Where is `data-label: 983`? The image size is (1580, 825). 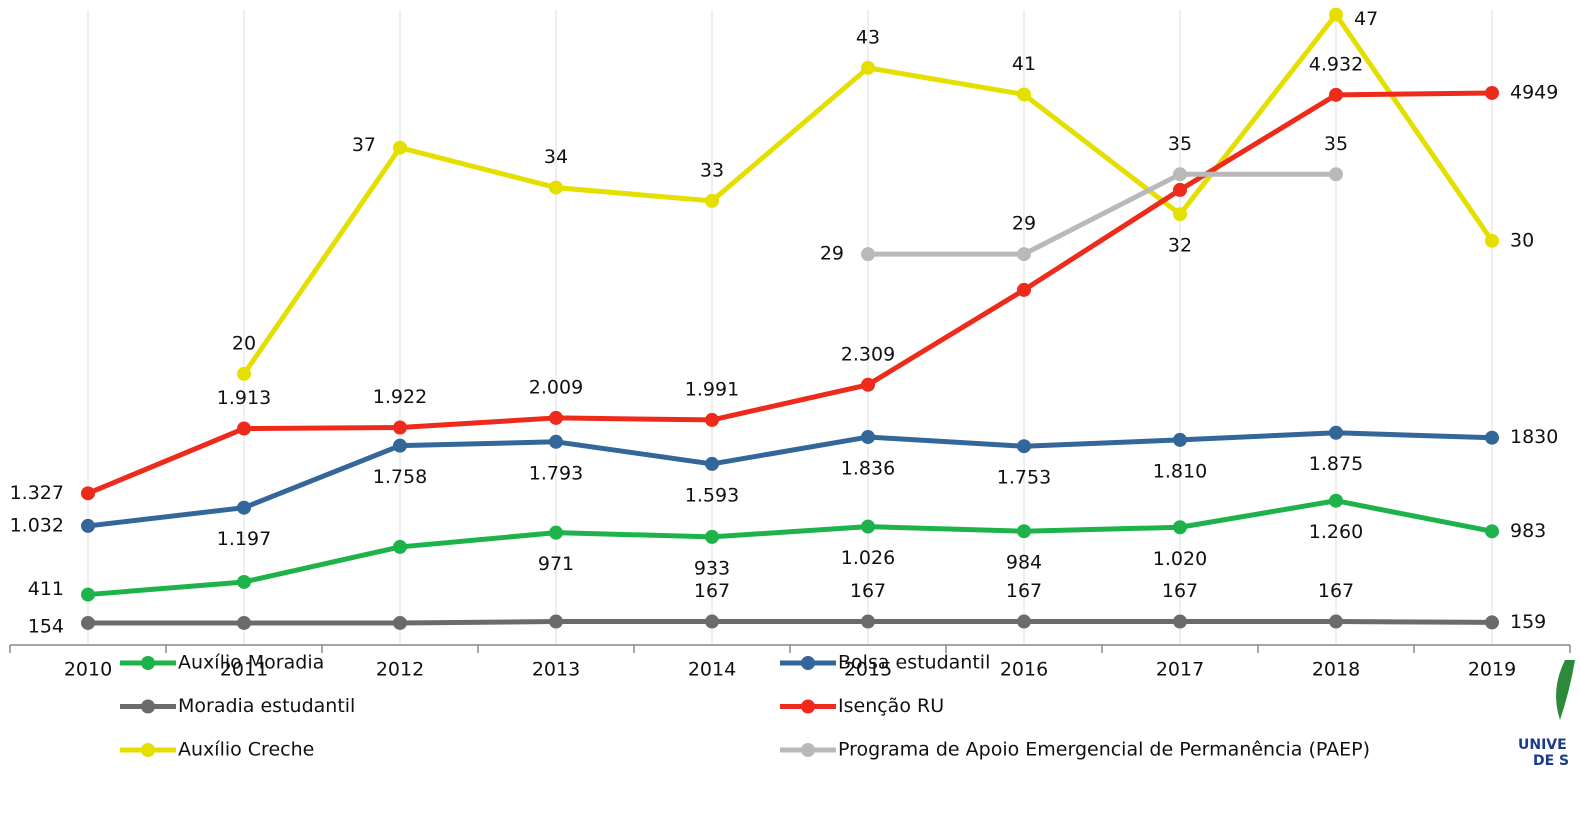
data-label: 983 is located at coordinates (1528, 531).